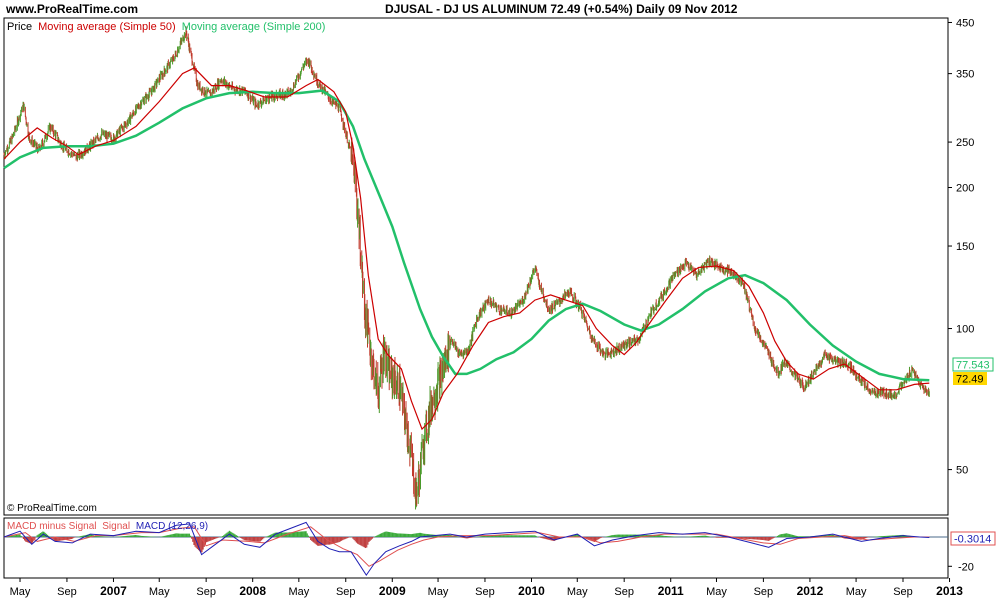 This screenshot has height=600, width=1000. I want to click on x-tick-label: 2013, so click(949, 591).